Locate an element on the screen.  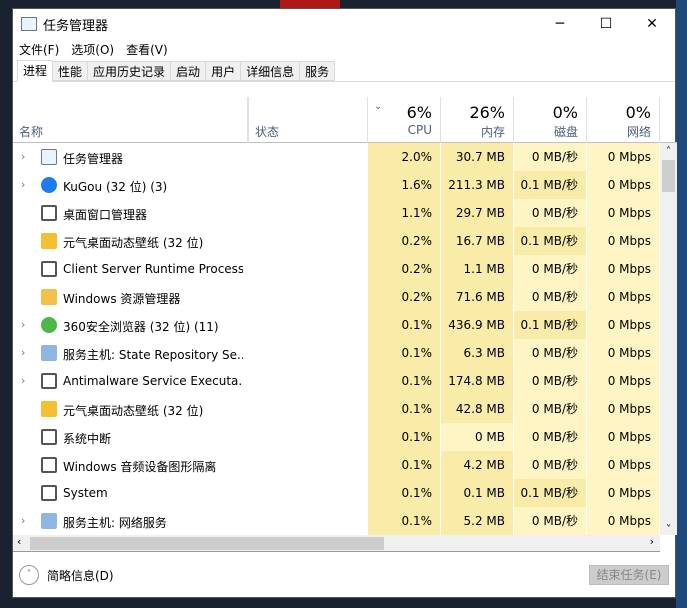
process-row: System 0.1% 0.1 MB 0.1 MB/秒 0 Mbps is located at coordinates (336, 493).